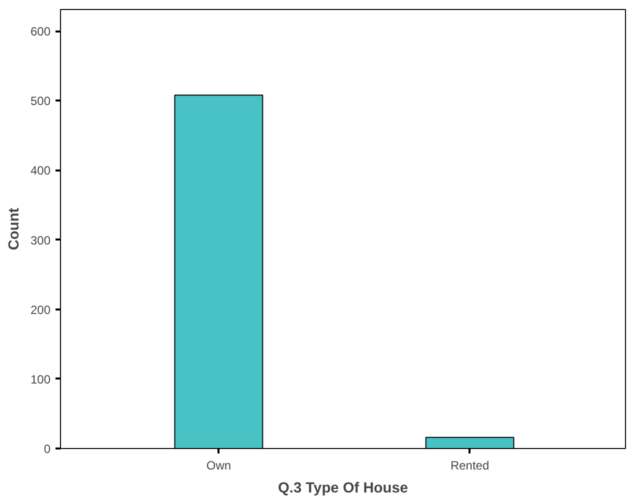 The image size is (630, 499). I want to click on x-tick-label: Rented, so click(470, 465).